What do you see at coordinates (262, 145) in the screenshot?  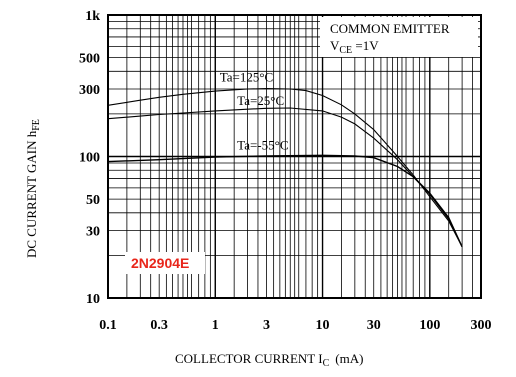 I see `curve-label-ta-55-c: Ta=-55°C` at bounding box center [262, 145].